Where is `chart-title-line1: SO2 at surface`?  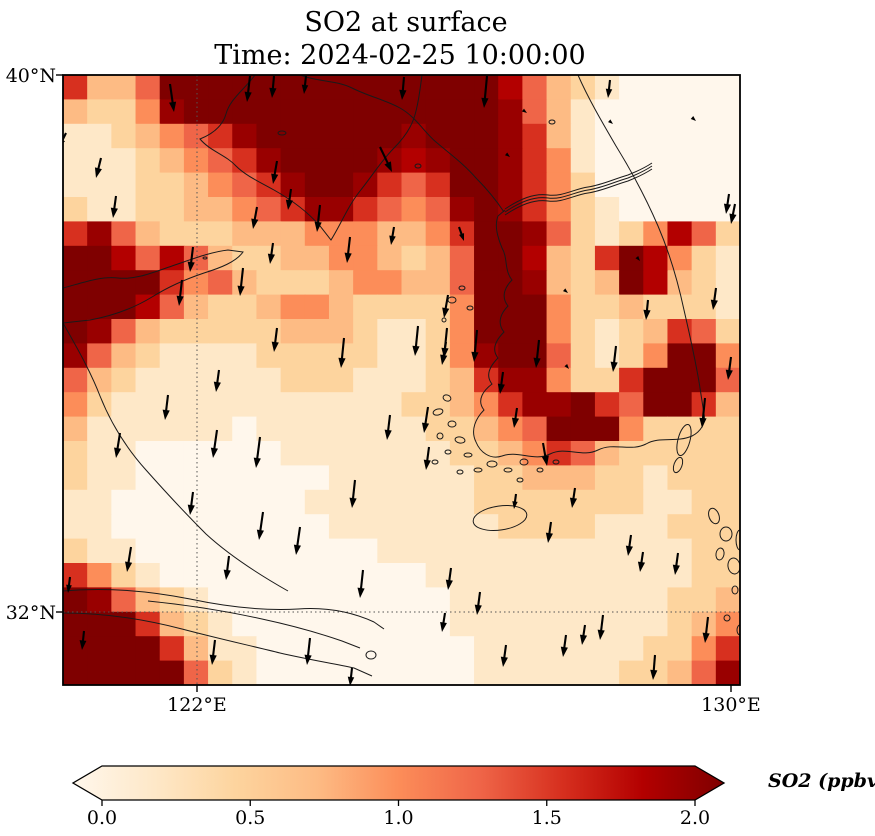 chart-title-line1: SO2 at surface is located at coordinates (405, 22).